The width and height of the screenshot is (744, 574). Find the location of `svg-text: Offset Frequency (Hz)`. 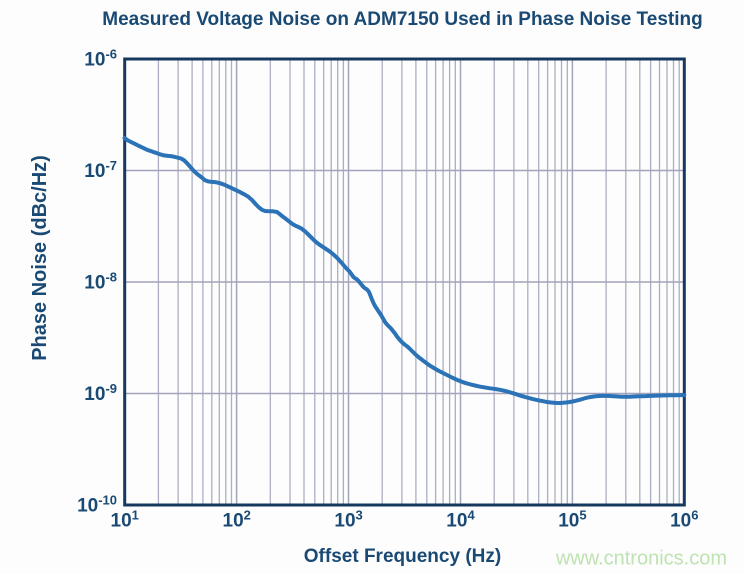

svg-text: Offset Frequency (Hz) is located at coordinates (402, 556).